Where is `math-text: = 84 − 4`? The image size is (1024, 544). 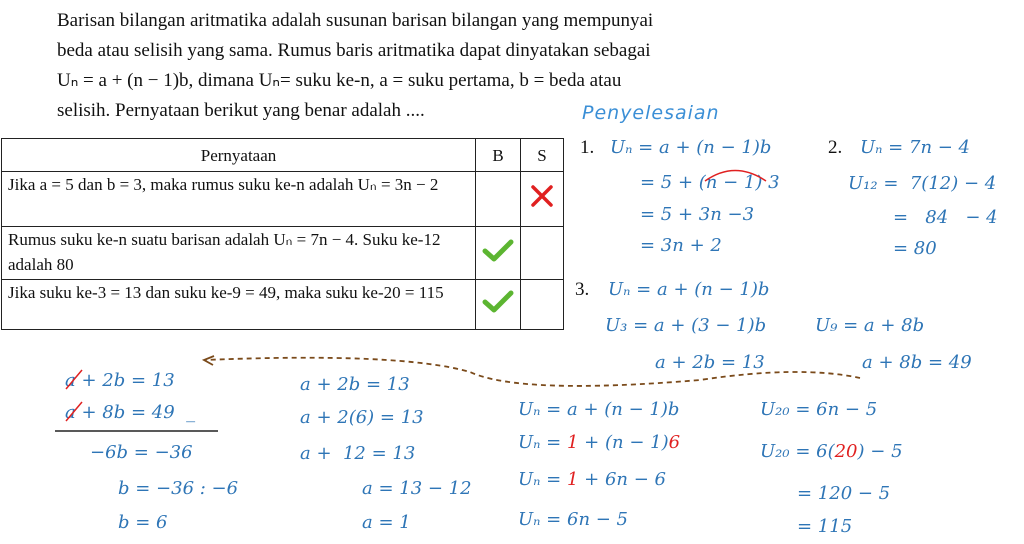 math-text: = 84 − 4 is located at coordinates (945, 217).